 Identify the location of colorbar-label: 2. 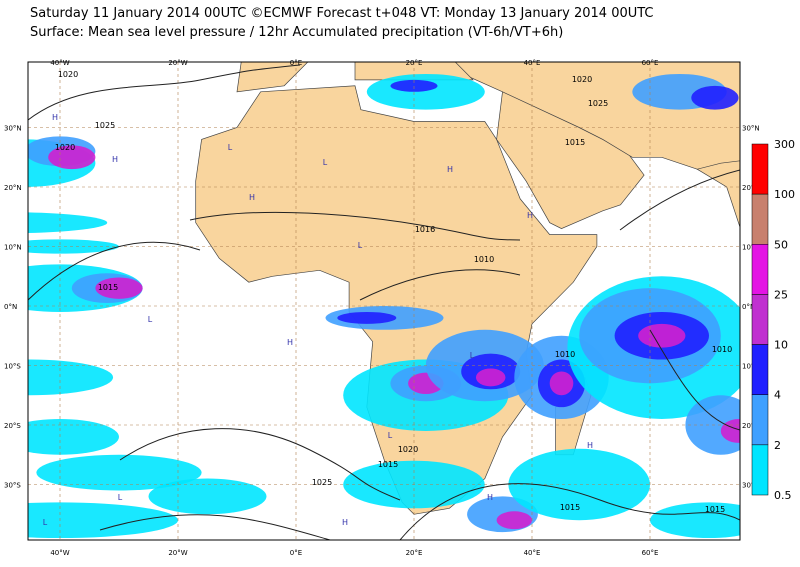
(777, 445).